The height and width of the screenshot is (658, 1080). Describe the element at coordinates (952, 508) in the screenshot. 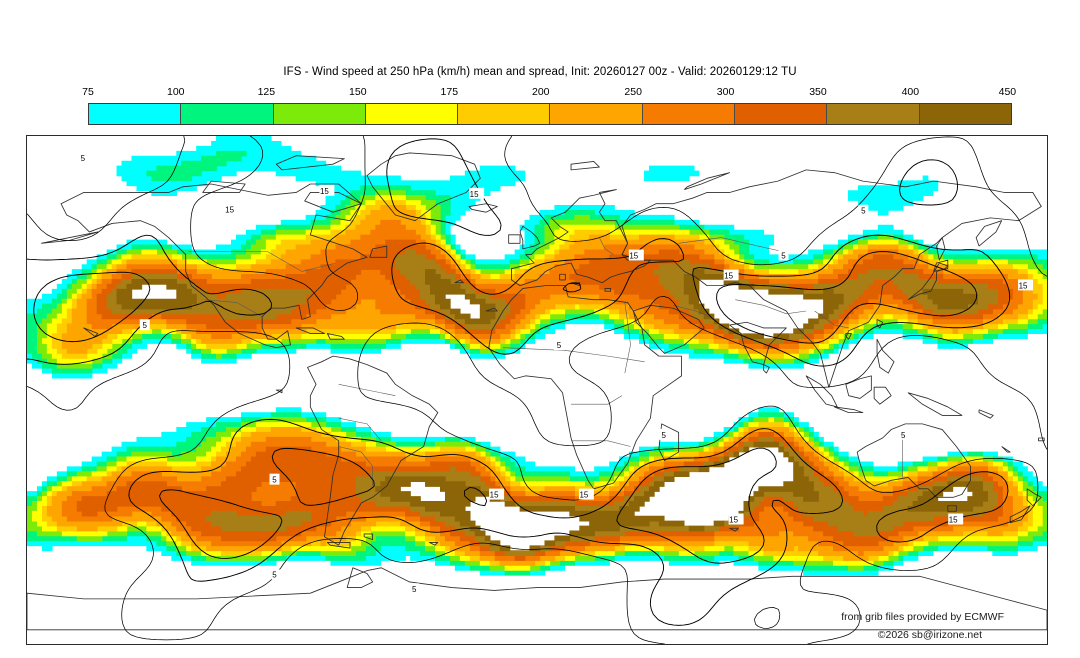

I see `coastline-tasmania` at that location.